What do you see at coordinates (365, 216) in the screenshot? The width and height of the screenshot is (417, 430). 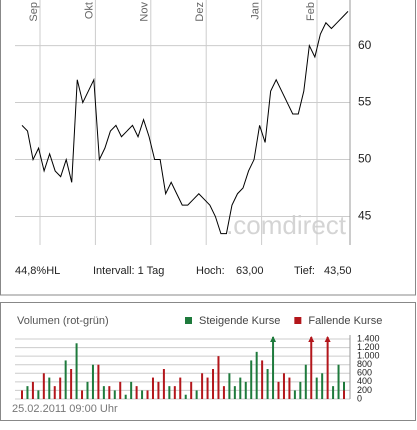 I see `y-tick-label: 45` at bounding box center [365, 216].